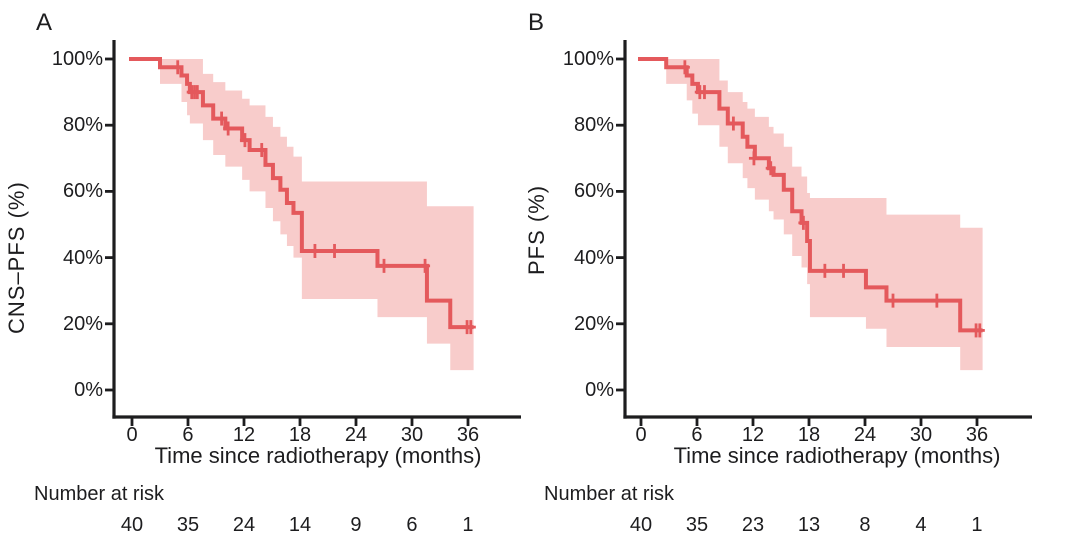  What do you see at coordinates (809, 525) in the screenshot?
I see `risk-count: 13` at bounding box center [809, 525].